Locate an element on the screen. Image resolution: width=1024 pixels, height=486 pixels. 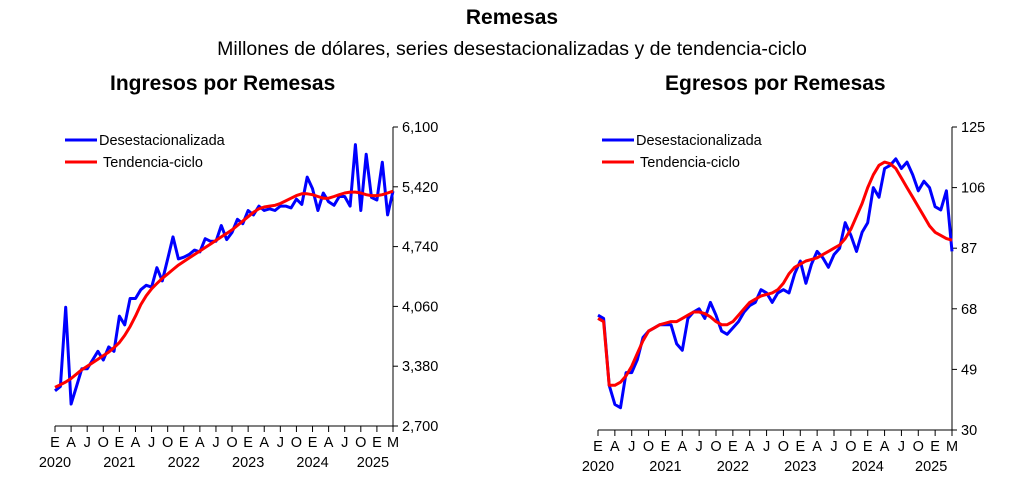
y-tick-label: 2,700 is located at coordinates (420, 427).